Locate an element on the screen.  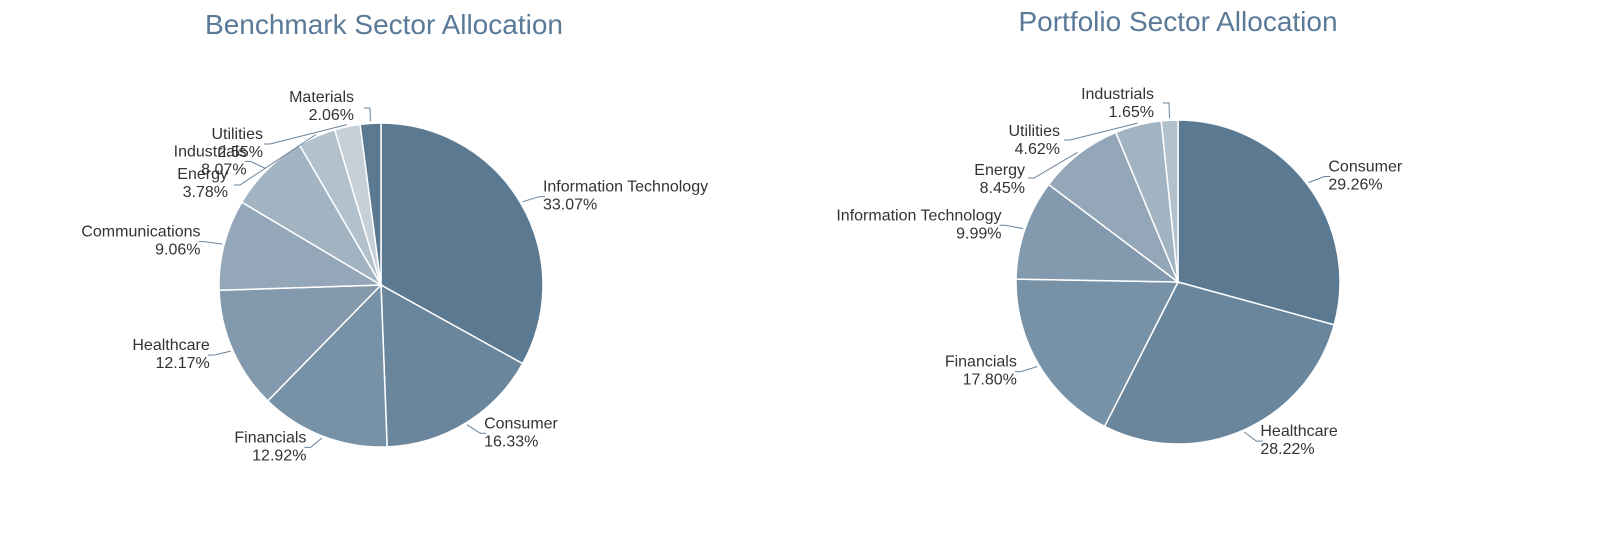
slice-value-communications: 9.06% is located at coordinates (177, 250).